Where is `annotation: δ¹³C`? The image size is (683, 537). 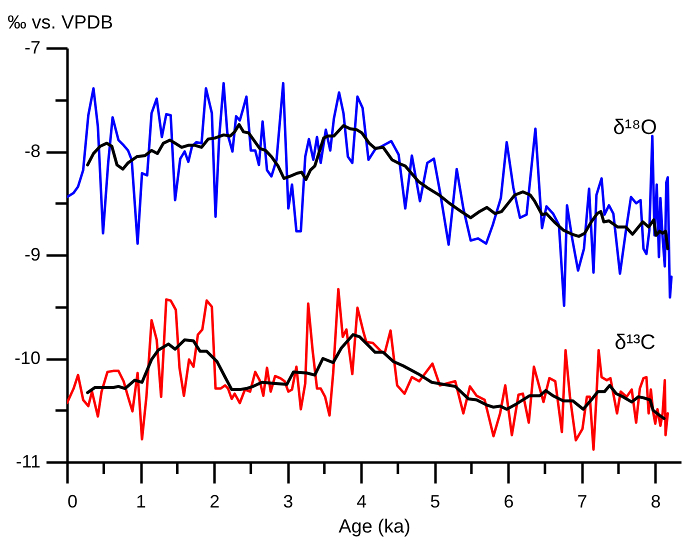
annotation: δ¹³C is located at coordinates (635, 342).